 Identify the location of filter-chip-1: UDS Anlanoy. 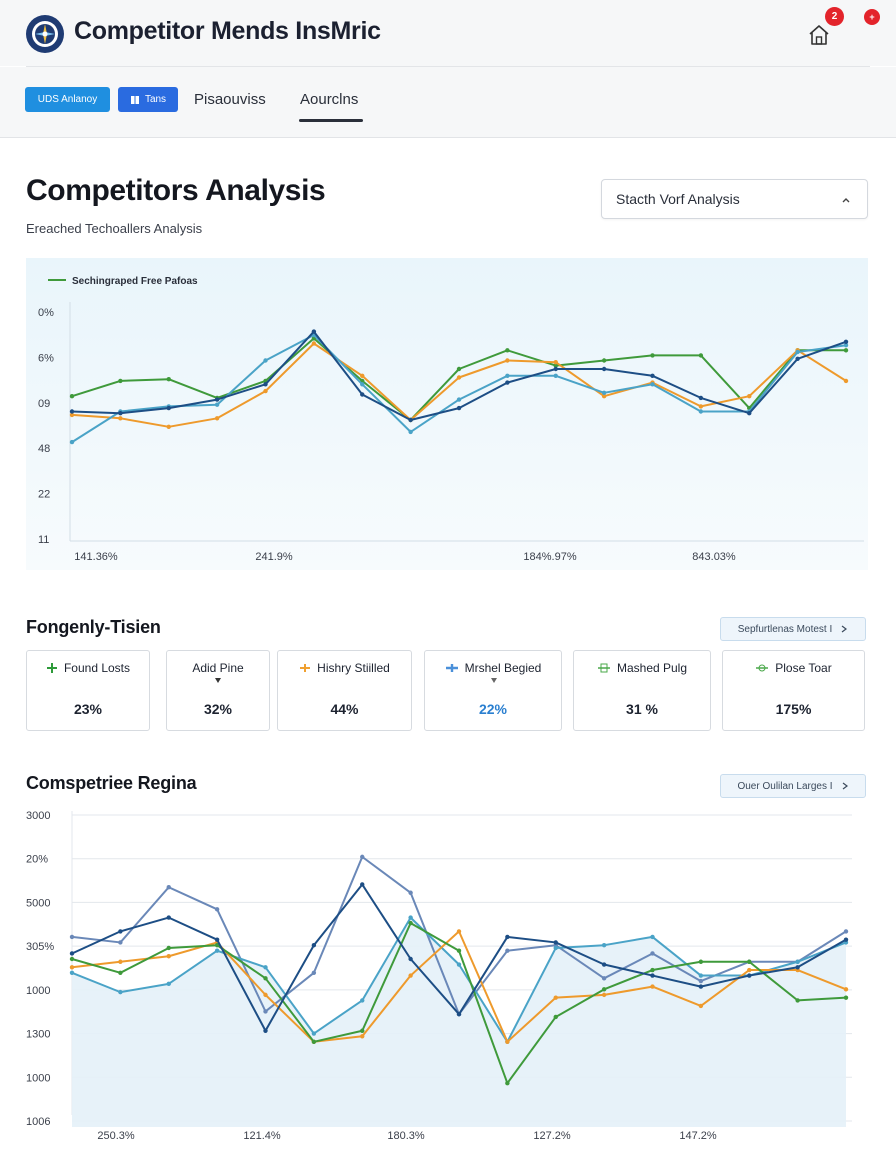
(67, 99).